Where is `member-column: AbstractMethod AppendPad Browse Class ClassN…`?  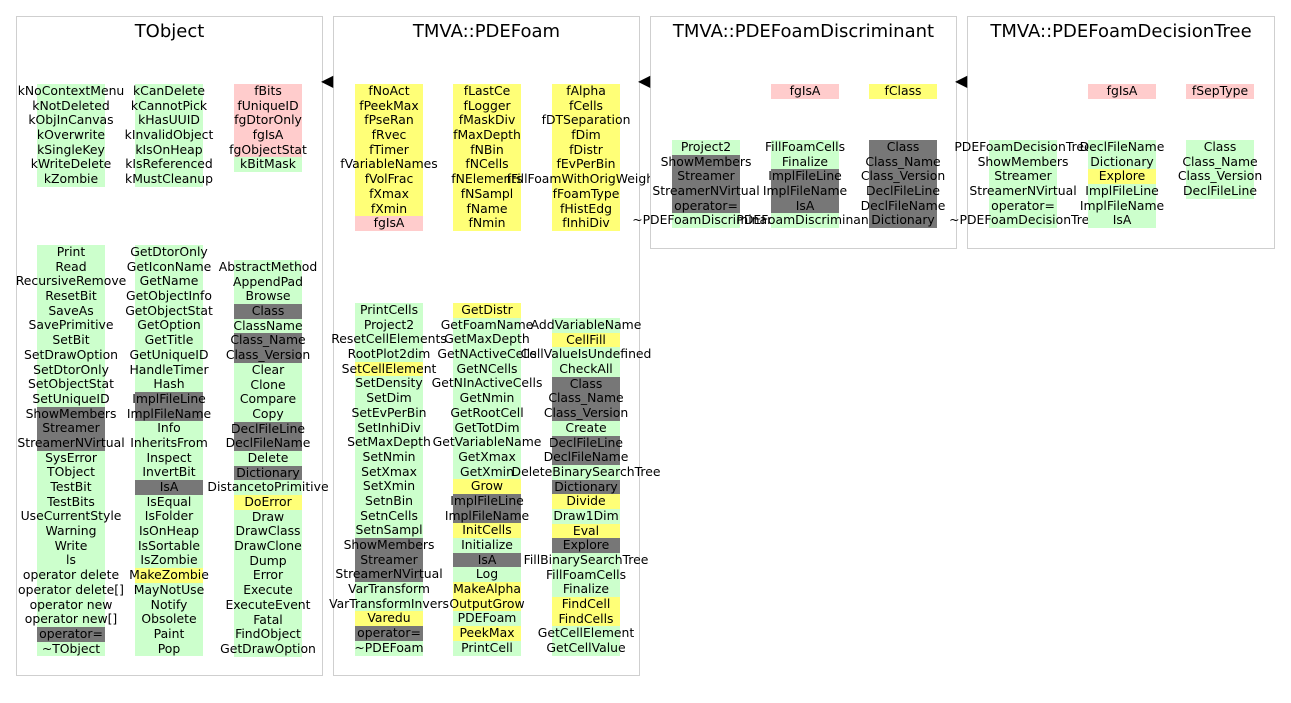
member-column: AbstractMethod AppendPad Browse Class ClassN… is located at coordinates (268, 458).